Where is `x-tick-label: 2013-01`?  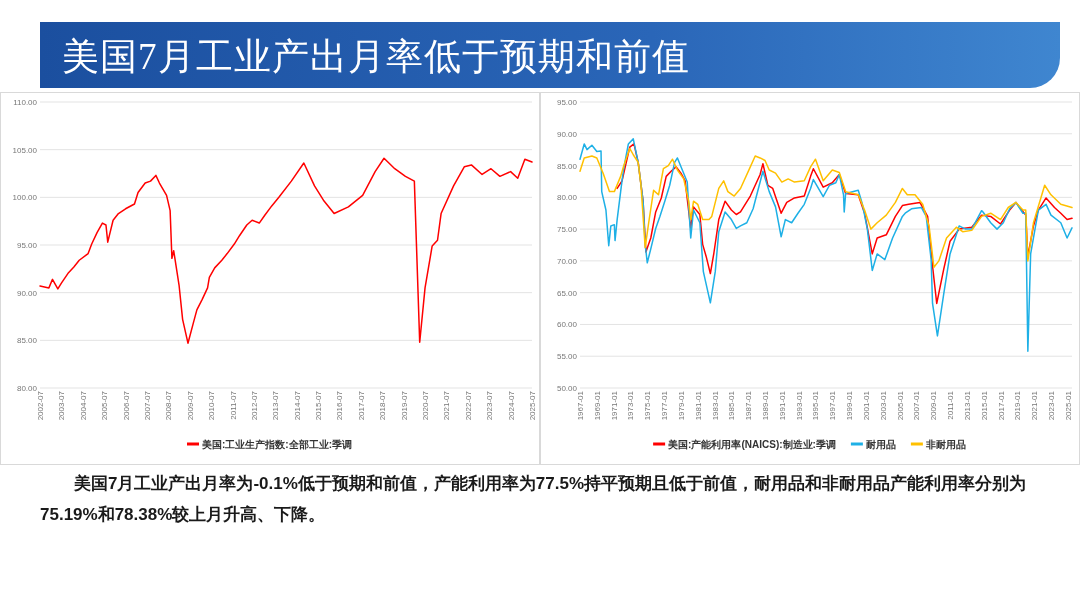 x-tick-label: 2013-01 is located at coordinates (967, 405).